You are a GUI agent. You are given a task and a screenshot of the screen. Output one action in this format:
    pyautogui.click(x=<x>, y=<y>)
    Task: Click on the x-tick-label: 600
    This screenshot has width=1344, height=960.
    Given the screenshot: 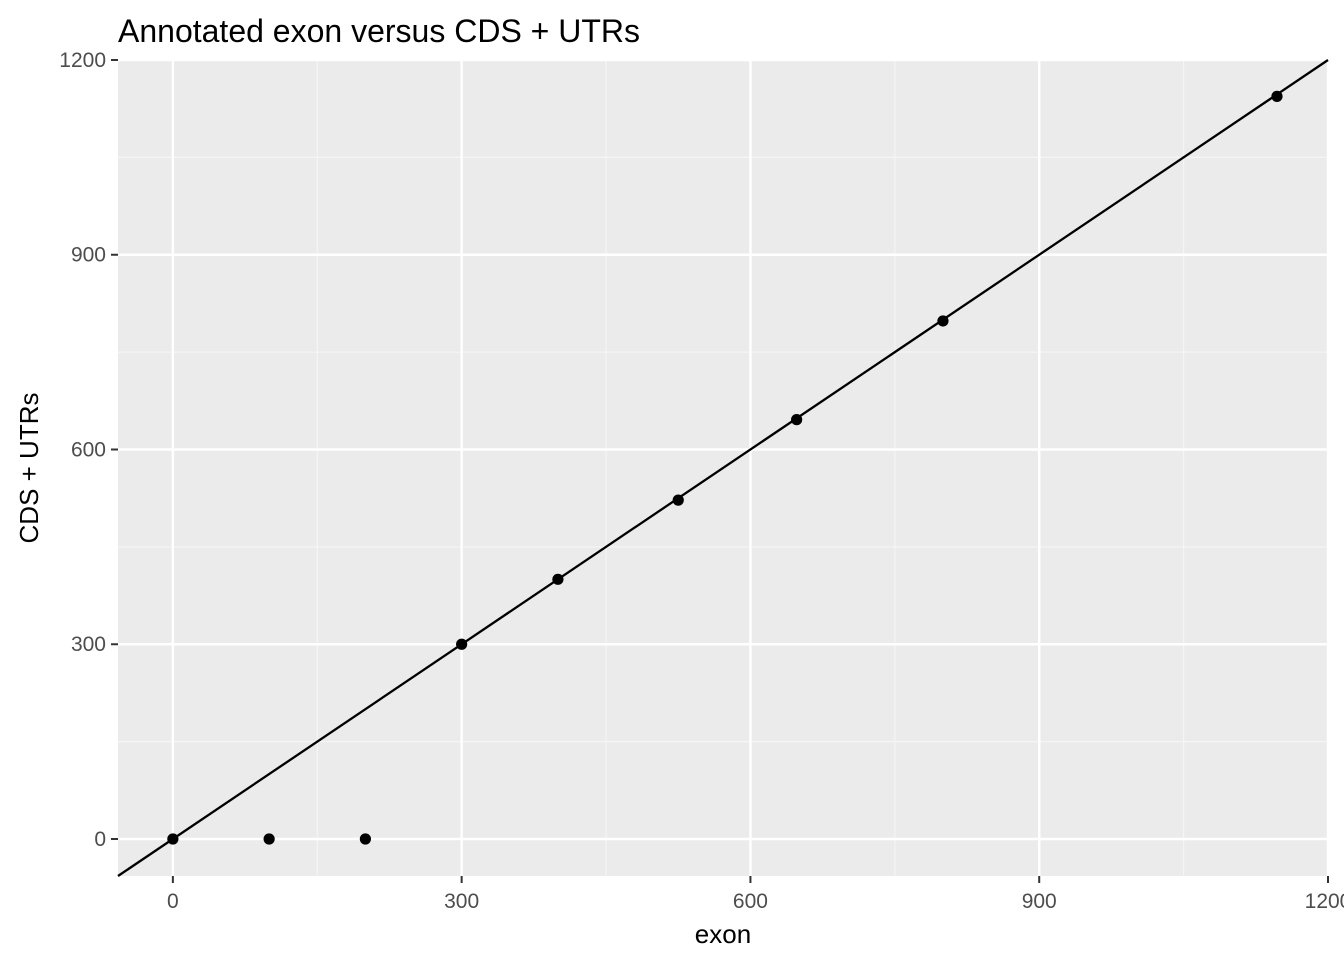 What is the action you would take?
    pyautogui.click(x=750, y=901)
    